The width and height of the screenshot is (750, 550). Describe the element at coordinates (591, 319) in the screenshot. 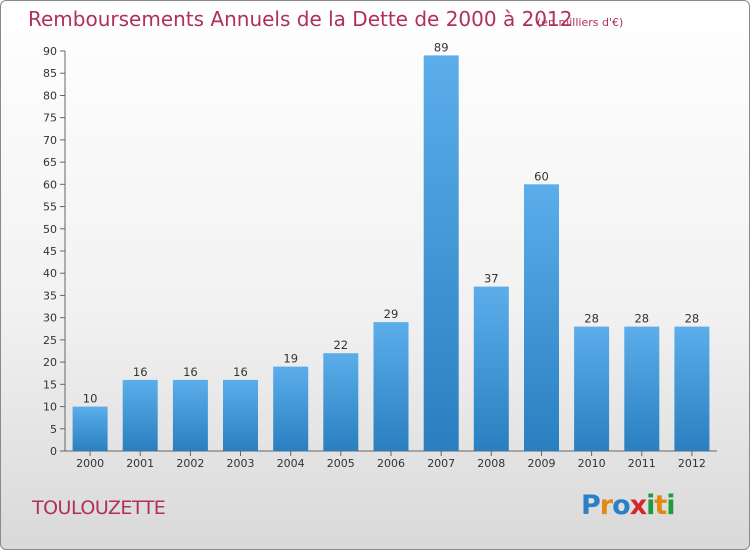

I see `value-label-2010: 28` at that location.